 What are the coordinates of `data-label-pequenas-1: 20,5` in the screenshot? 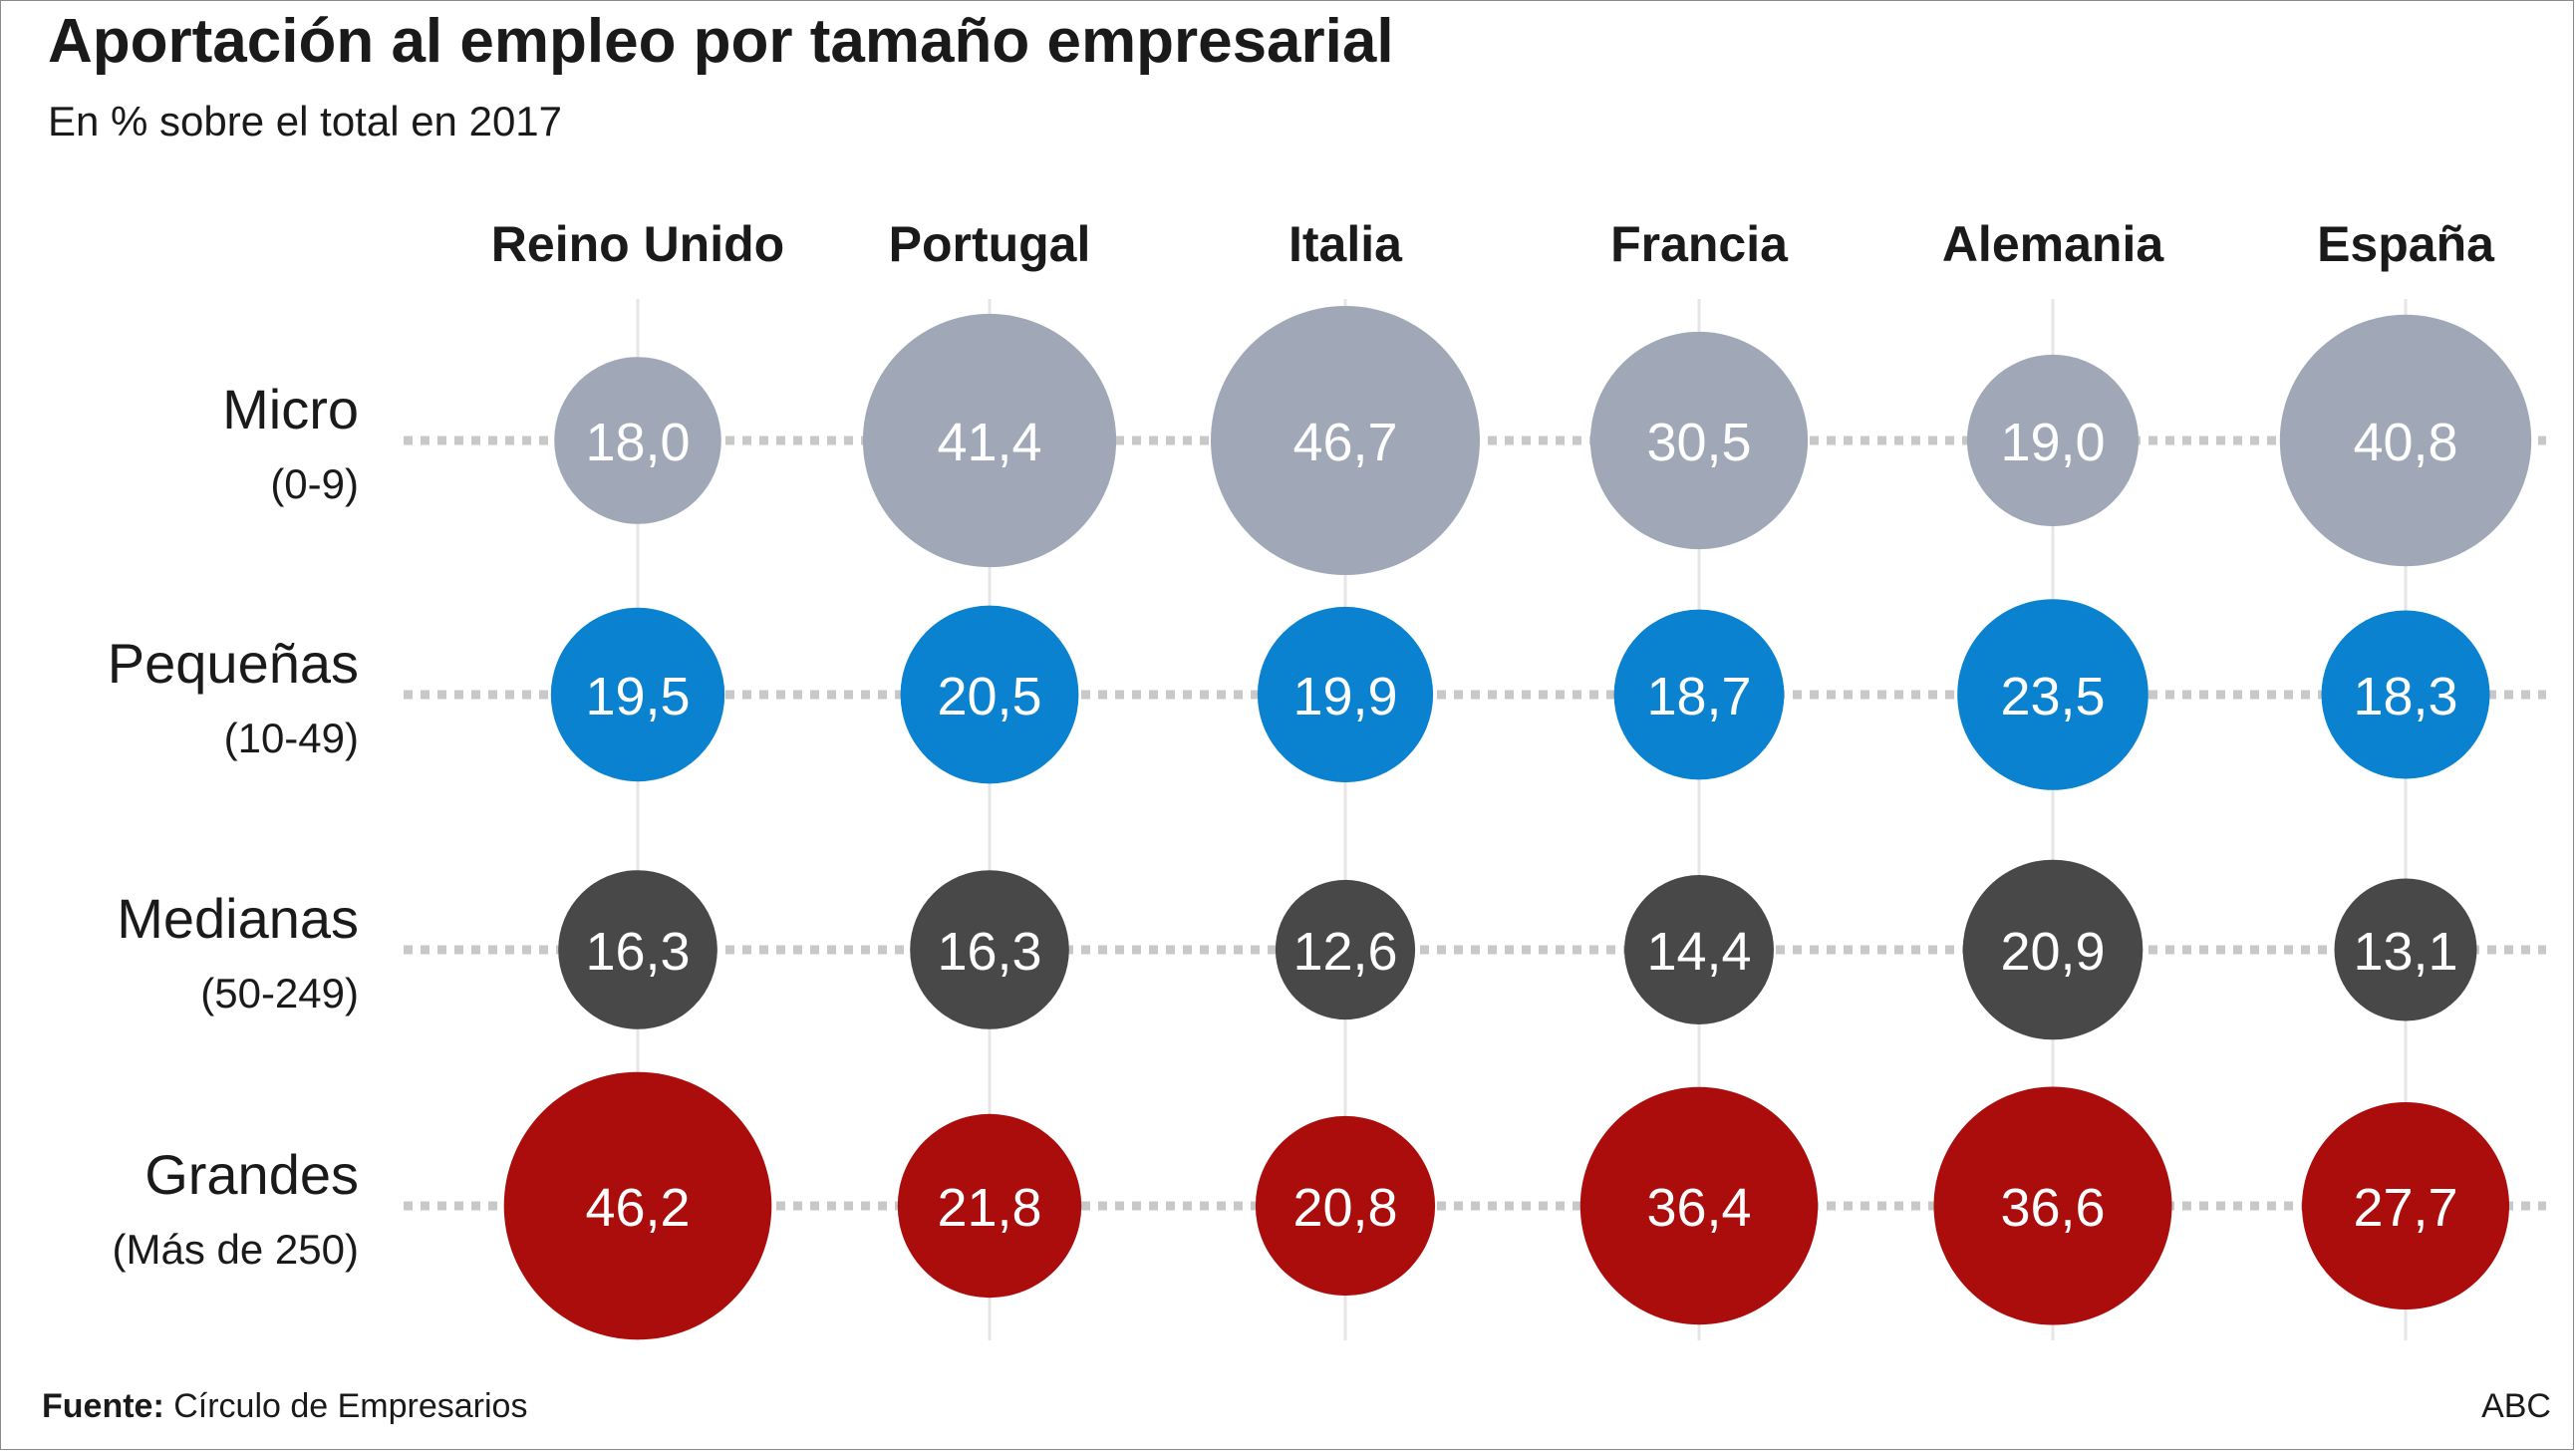 It's located at (989, 696).